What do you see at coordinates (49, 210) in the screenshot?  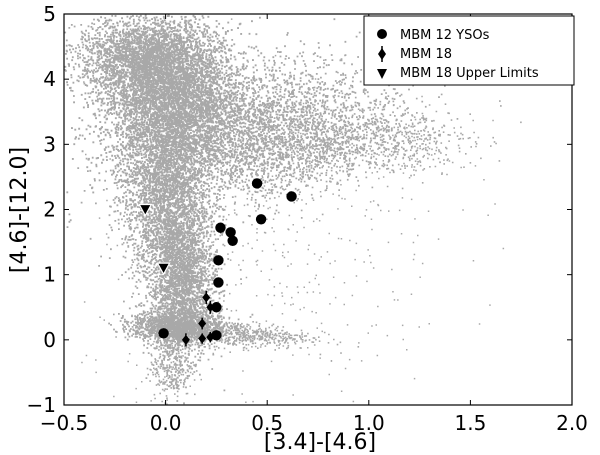 I see `y-tick-label: 2` at bounding box center [49, 210].